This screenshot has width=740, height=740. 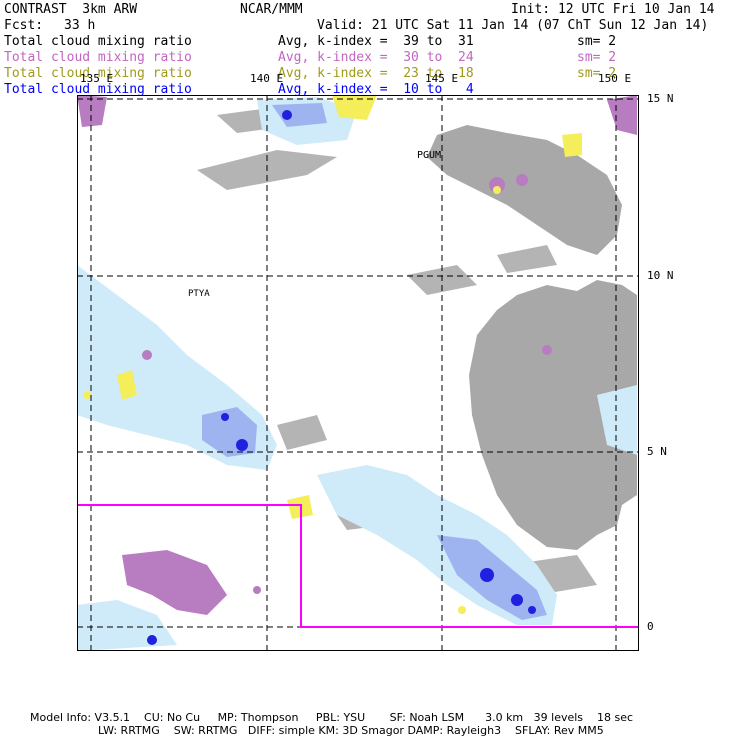 What do you see at coordinates (622, 115) in the screenshot?
I see `purple-cloud-ne` at bounding box center [622, 115].